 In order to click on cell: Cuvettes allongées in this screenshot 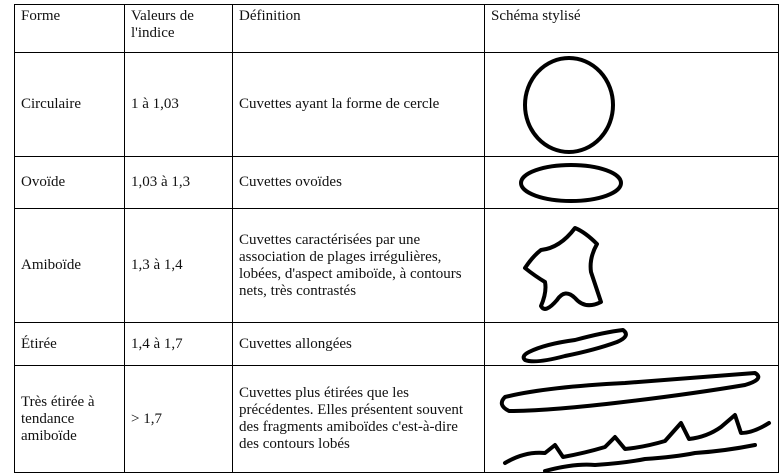, I will do `click(358, 344)`.